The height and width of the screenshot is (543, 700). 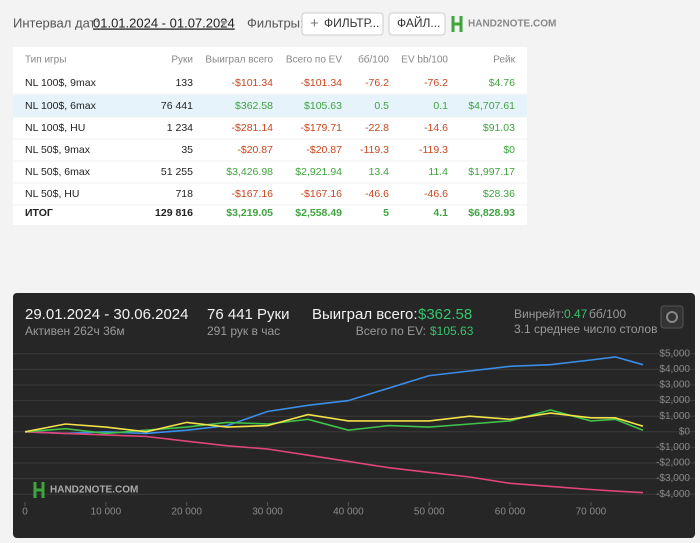 I want to click on date-range: 01.01.2024 - 01.07.2024, so click(x=164, y=22).